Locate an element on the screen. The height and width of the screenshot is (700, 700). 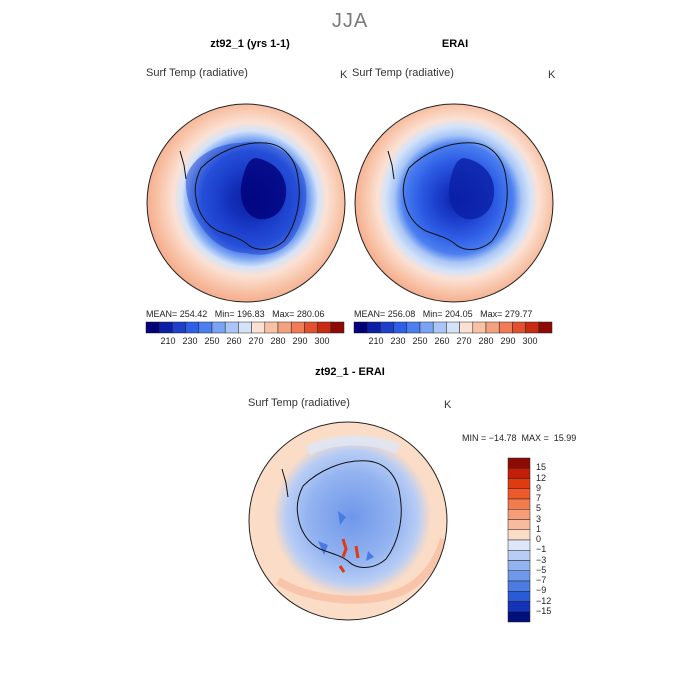
colorbar-tick-label: 0 is located at coordinates (539, 539).